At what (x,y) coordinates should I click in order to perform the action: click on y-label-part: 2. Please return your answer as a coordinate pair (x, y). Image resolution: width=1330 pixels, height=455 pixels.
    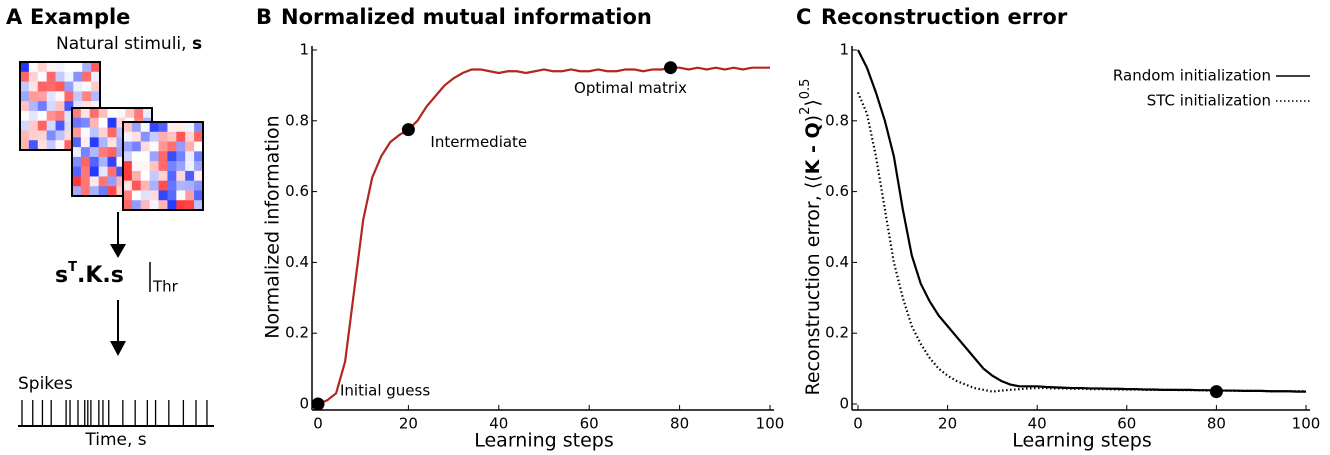
    Looking at the image, I should click on (805, 111).